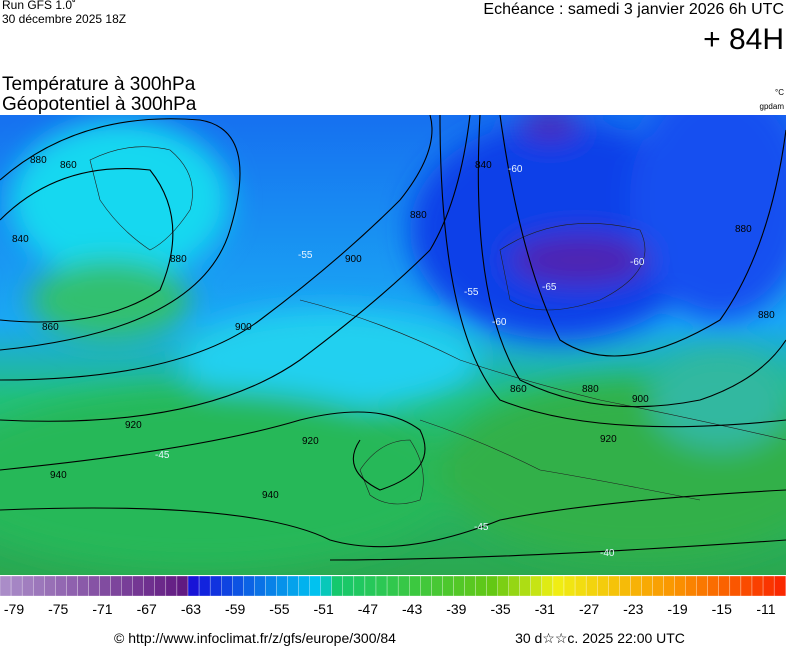 This screenshot has height=648, width=786. Describe the element at coordinates (58, 609) in the screenshot. I see `scale-label: -75` at that location.